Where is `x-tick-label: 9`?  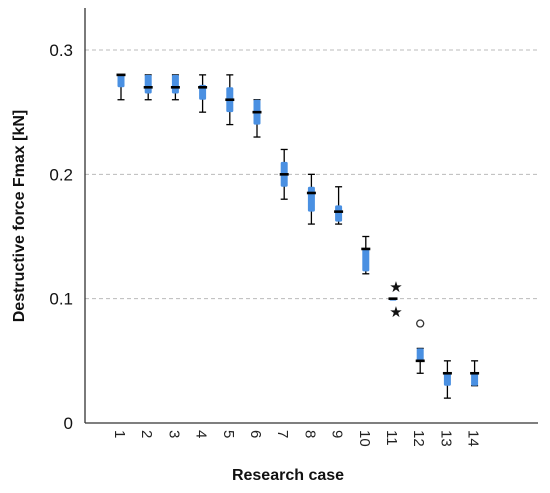
x-tick-label: 9 is located at coordinates (337, 434).